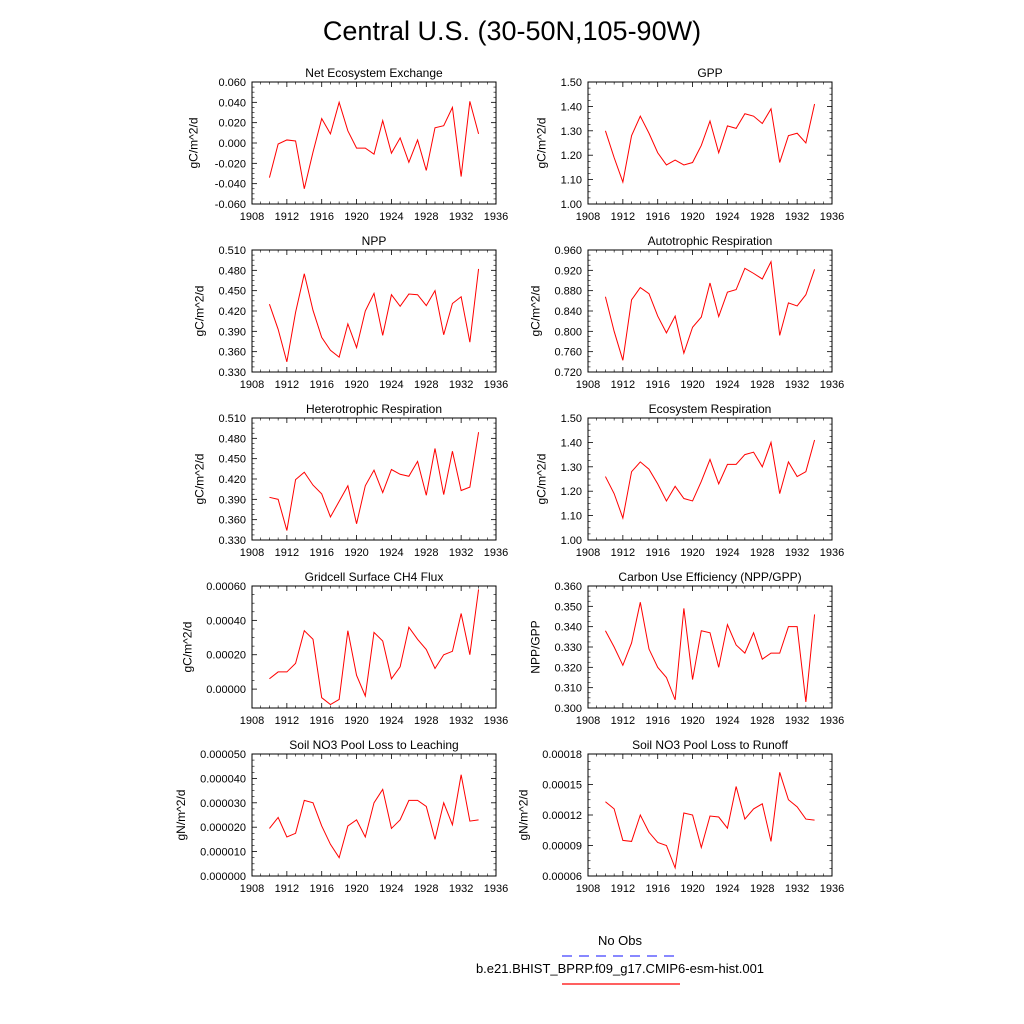 The height and width of the screenshot is (1024, 1024). Describe the element at coordinates (374, 577) in the screenshot. I see `panel-title: Gridcell Surface CH4 Flux` at that location.